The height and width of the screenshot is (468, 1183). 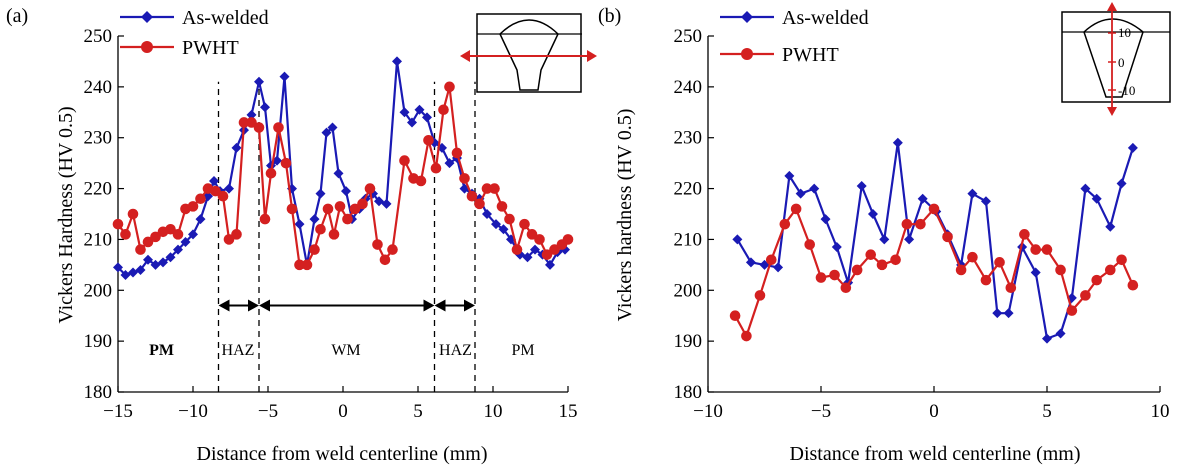 What do you see at coordinates (418, 411) in the screenshot?
I see `x-tick-label: 5` at bounding box center [418, 411].